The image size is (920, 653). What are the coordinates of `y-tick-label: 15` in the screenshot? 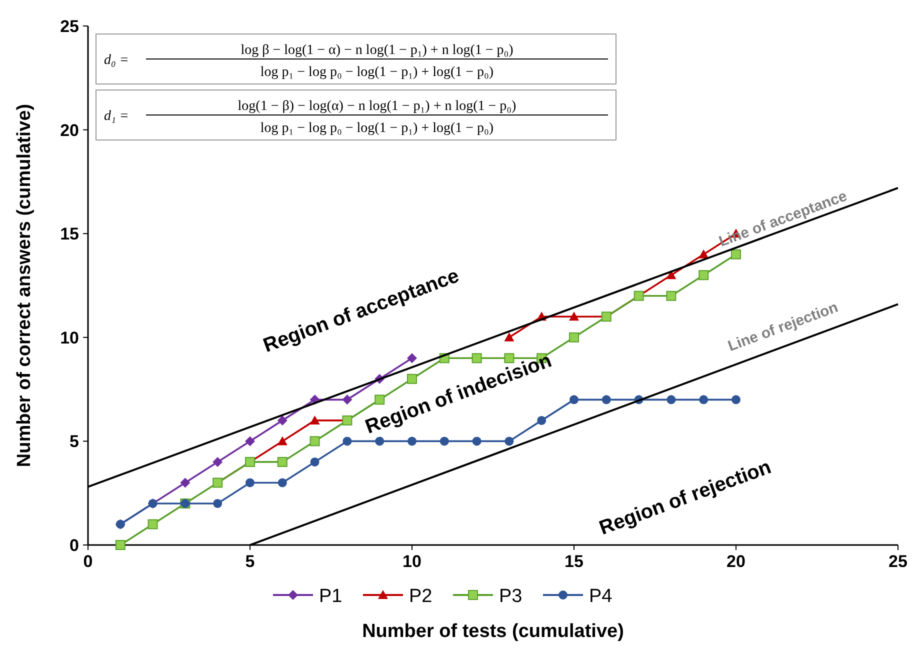 It's located at (69, 234).